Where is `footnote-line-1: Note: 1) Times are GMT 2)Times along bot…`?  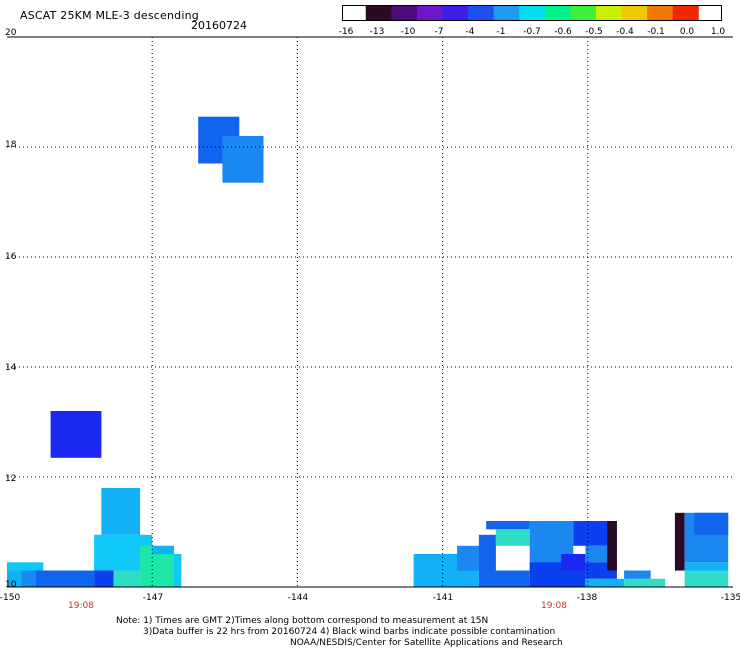
footnote-line-1: Note: 1) Times are GMT 2)Times along bot… is located at coordinates (302, 621).